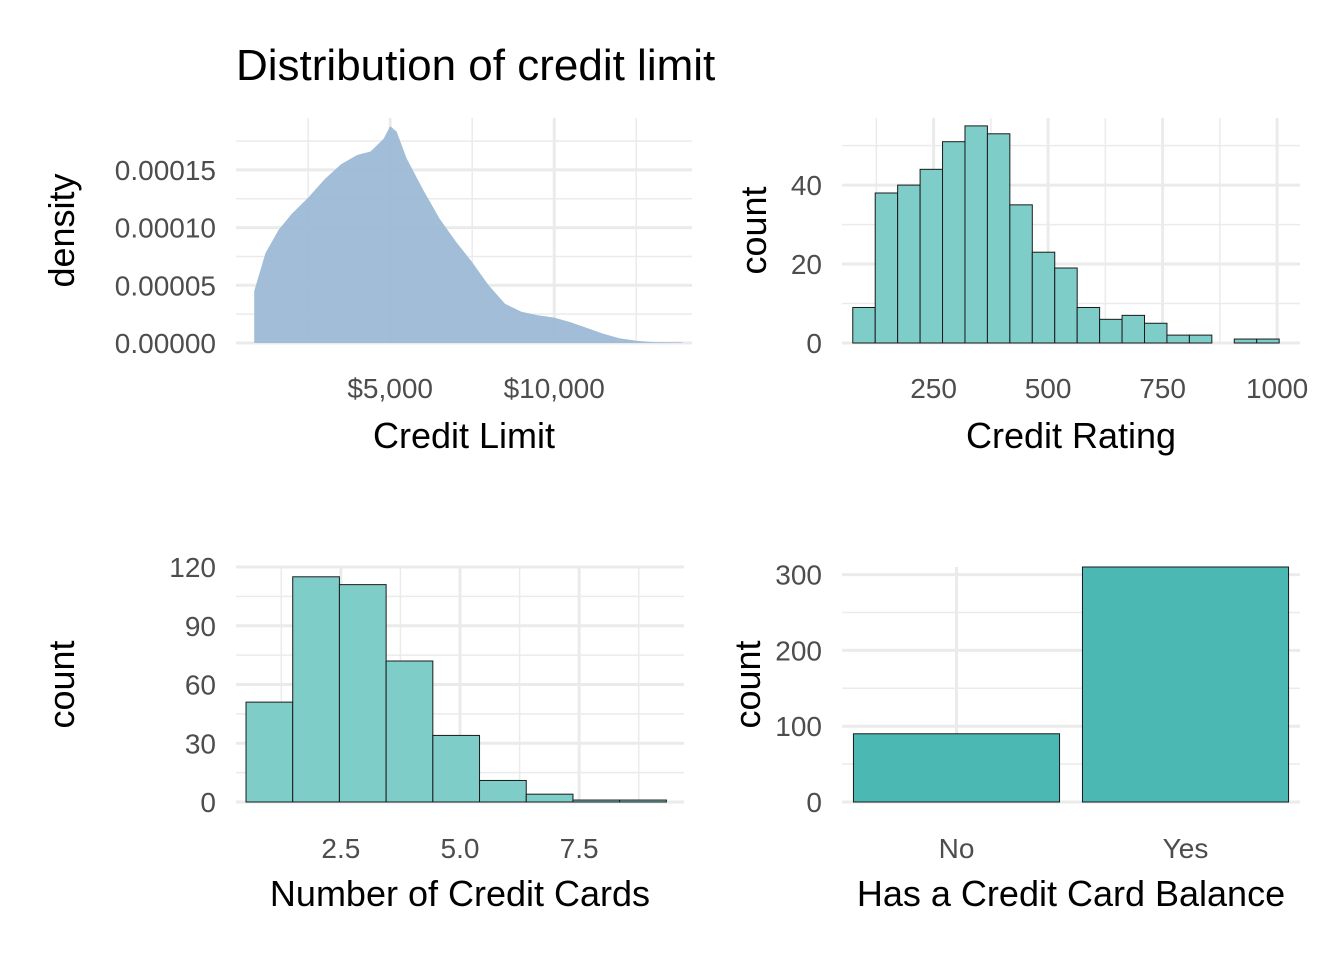 This screenshot has height=960, width=1344. Describe the element at coordinates (798, 650) in the screenshot. I see `y-tick-label: 200` at that location.